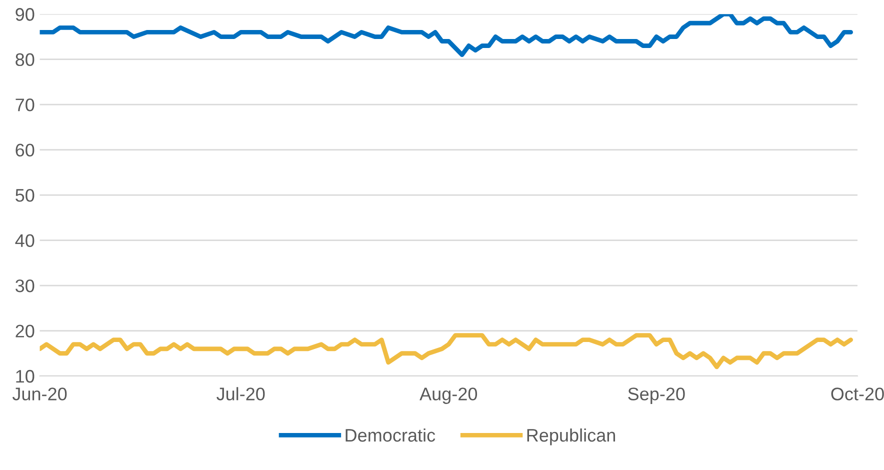 This screenshot has height=470, width=884. What do you see at coordinates (25, 195) in the screenshot?
I see `y-tick-label: 50` at bounding box center [25, 195].